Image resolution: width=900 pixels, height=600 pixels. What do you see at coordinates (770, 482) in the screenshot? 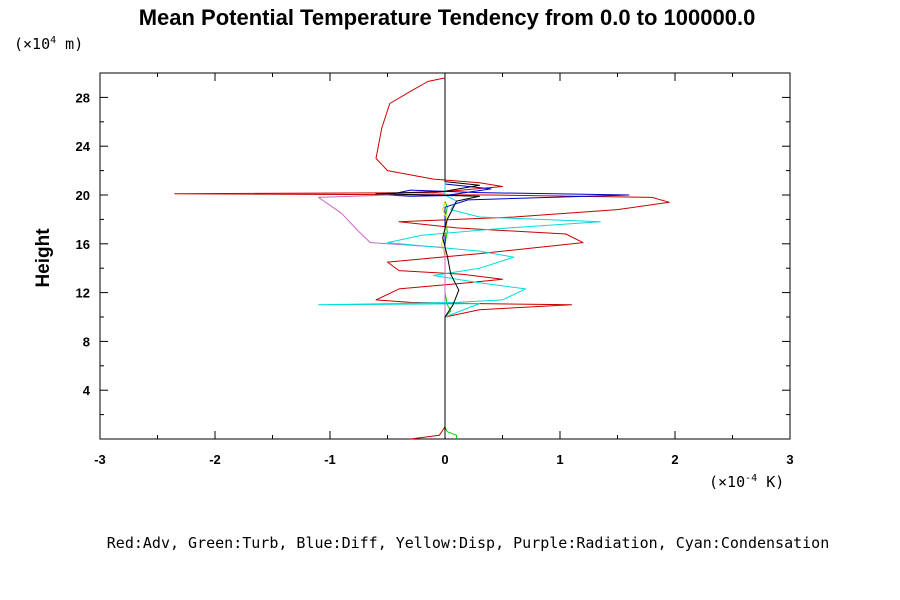
I see `x-unit-post: K)` at bounding box center [770, 482].